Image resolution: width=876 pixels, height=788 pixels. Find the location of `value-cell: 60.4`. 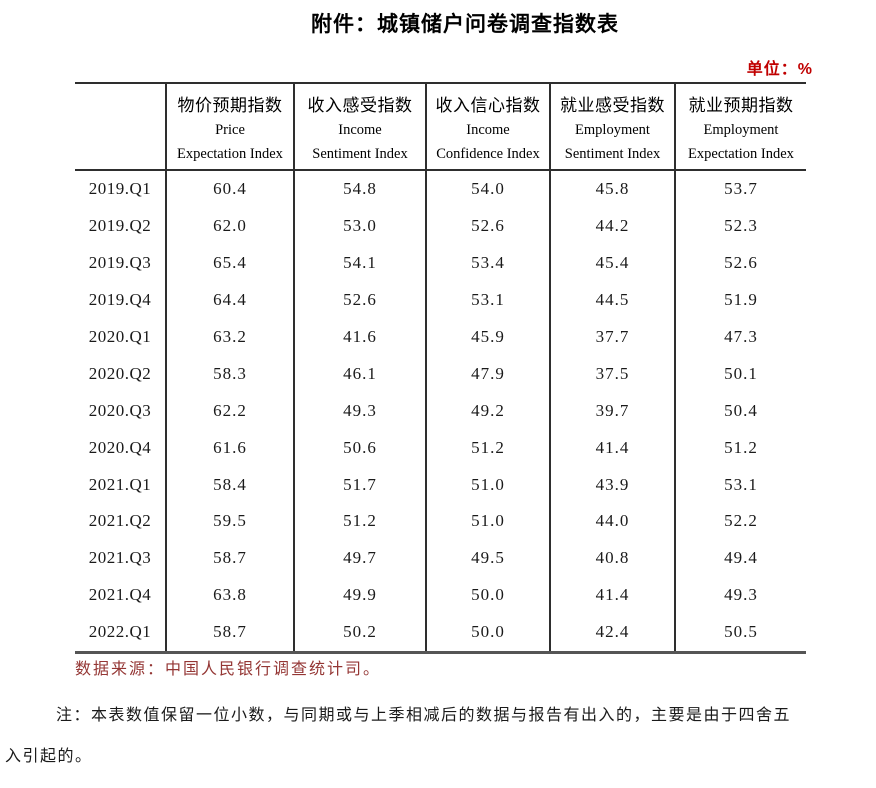

value-cell: 60.4 is located at coordinates (229, 189).